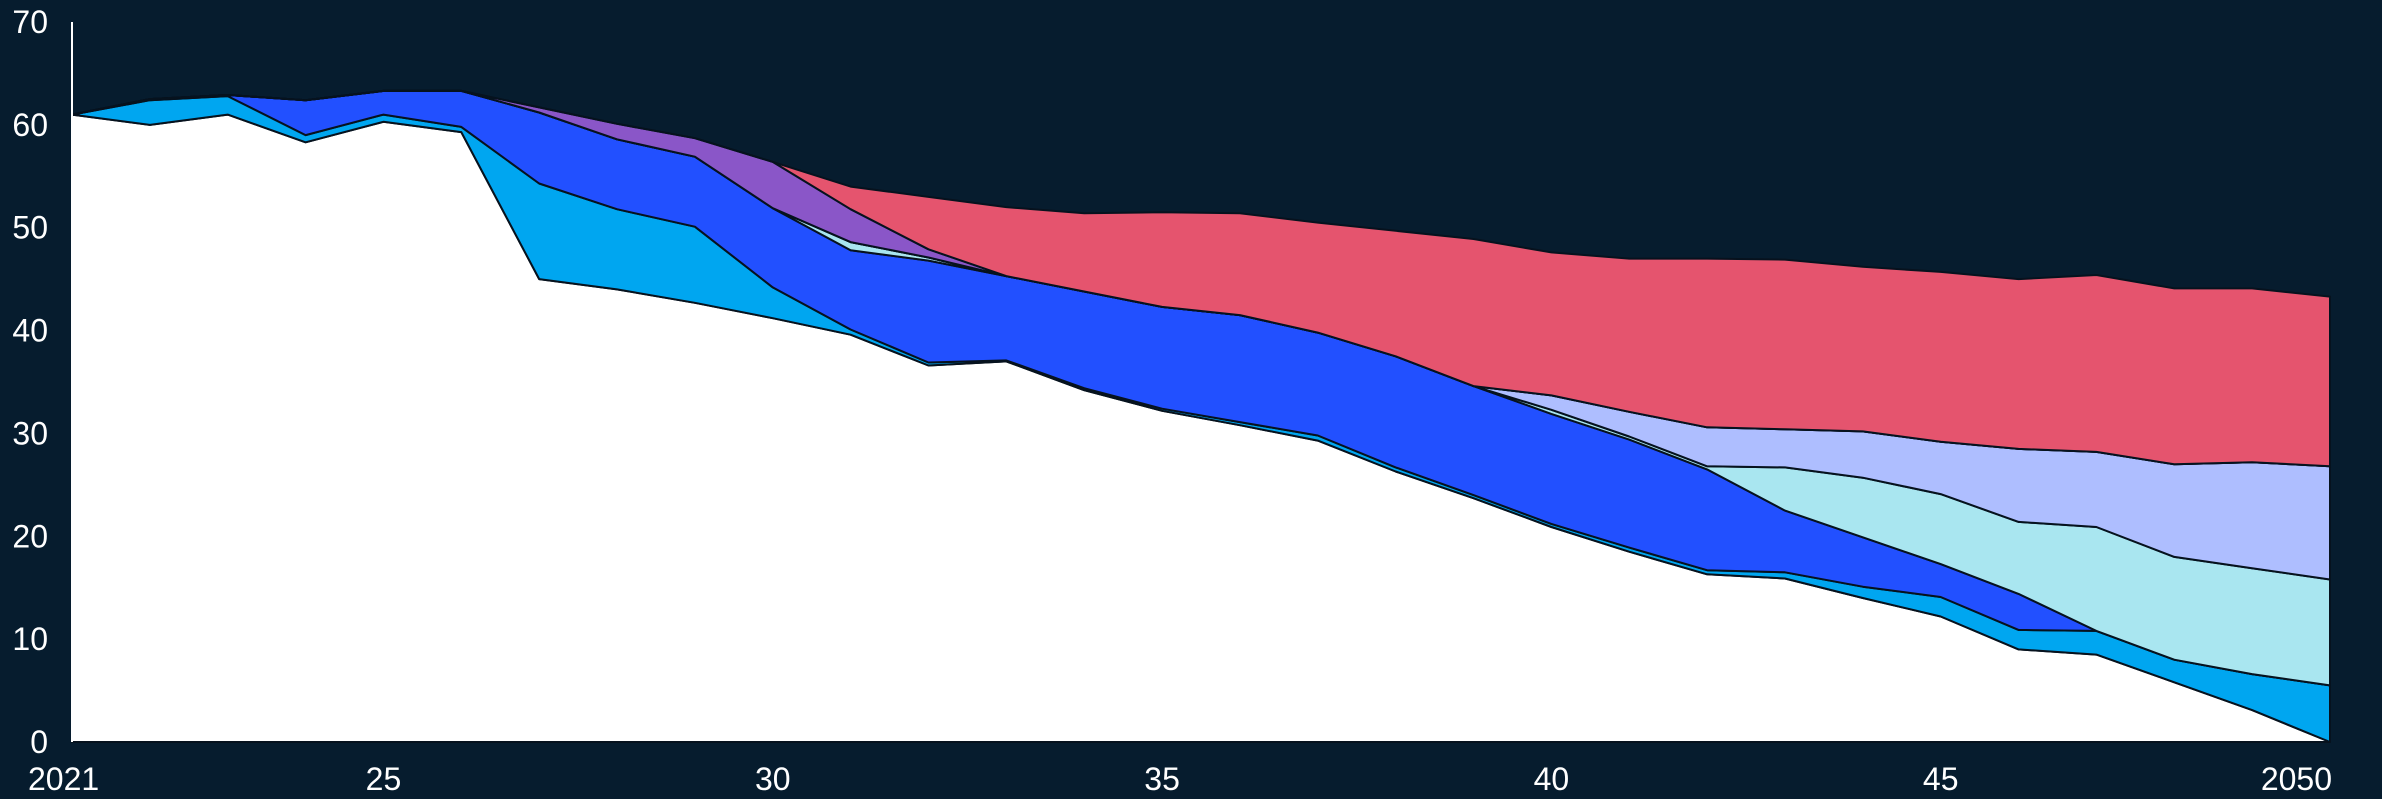 This screenshot has width=2382, height=799. What do you see at coordinates (30, 639) in the screenshot?
I see `y-tick-label: 10` at bounding box center [30, 639].